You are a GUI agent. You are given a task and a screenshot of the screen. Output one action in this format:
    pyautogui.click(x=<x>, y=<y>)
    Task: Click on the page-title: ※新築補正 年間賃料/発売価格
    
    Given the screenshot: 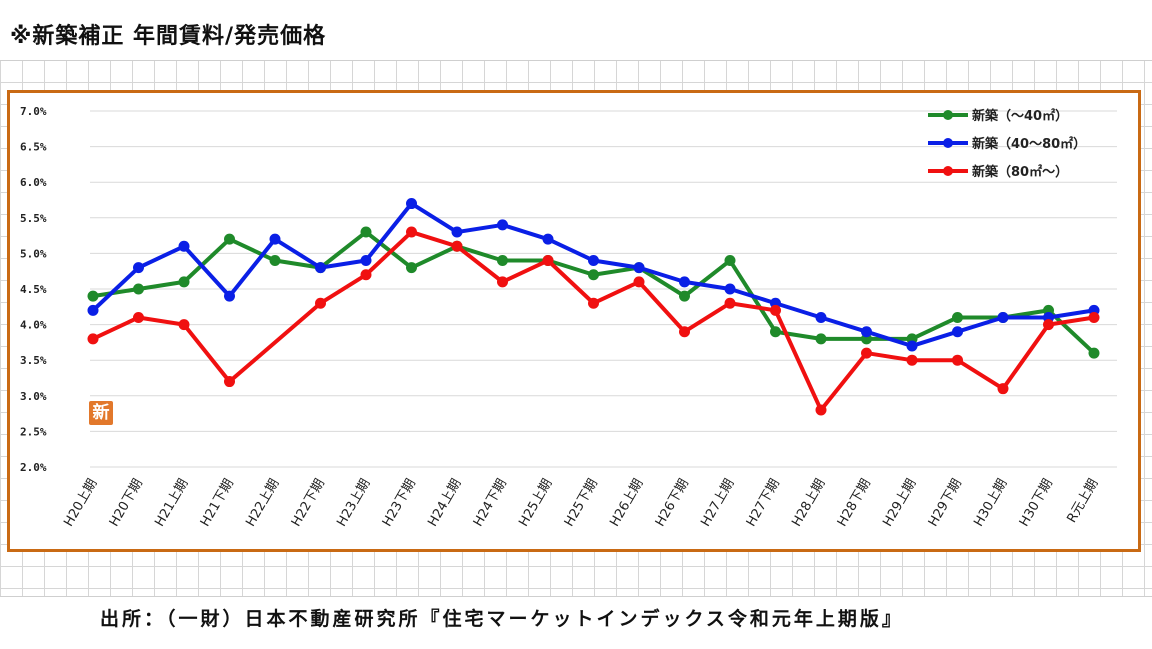 What is the action you would take?
    pyautogui.click(x=168, y=36)
    